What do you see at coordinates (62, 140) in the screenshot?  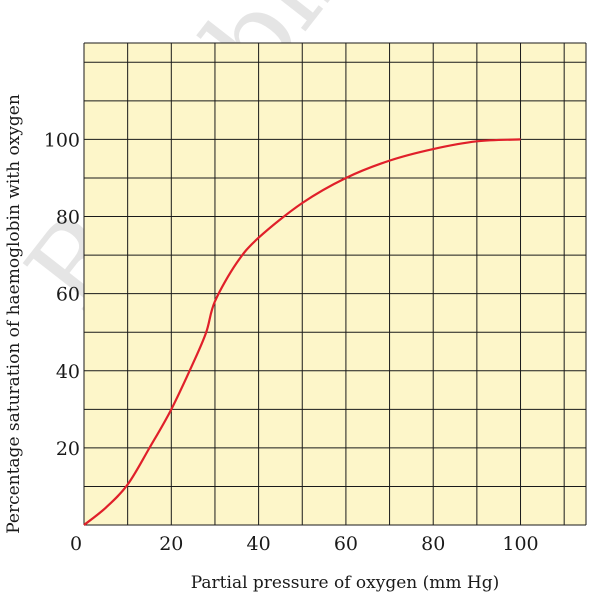 I see `y-tick-label: 100` at bounding box center [62, 140].